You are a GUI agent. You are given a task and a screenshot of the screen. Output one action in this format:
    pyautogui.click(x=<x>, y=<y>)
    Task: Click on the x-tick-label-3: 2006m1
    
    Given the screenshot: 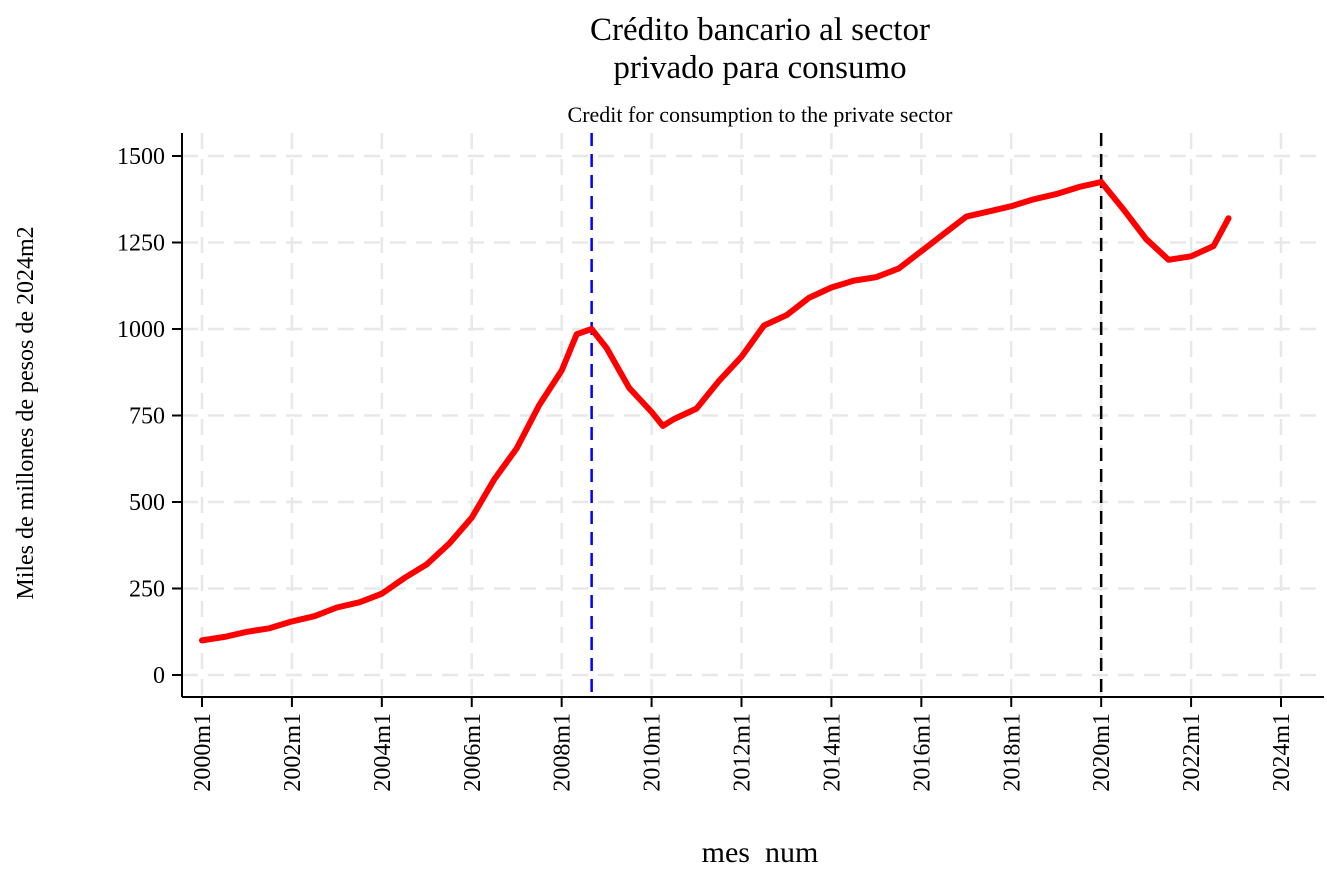 What is the action you would take?
    pyautogui.click(x=473, y=752)
    